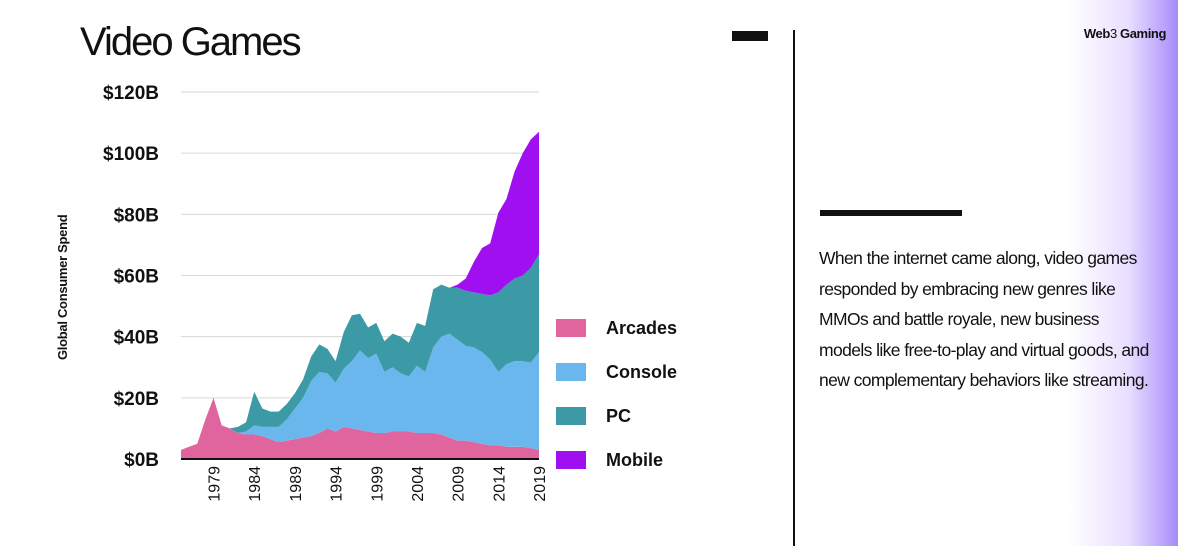  I want to click on legend-label-pc: PC, so click(619, 415).